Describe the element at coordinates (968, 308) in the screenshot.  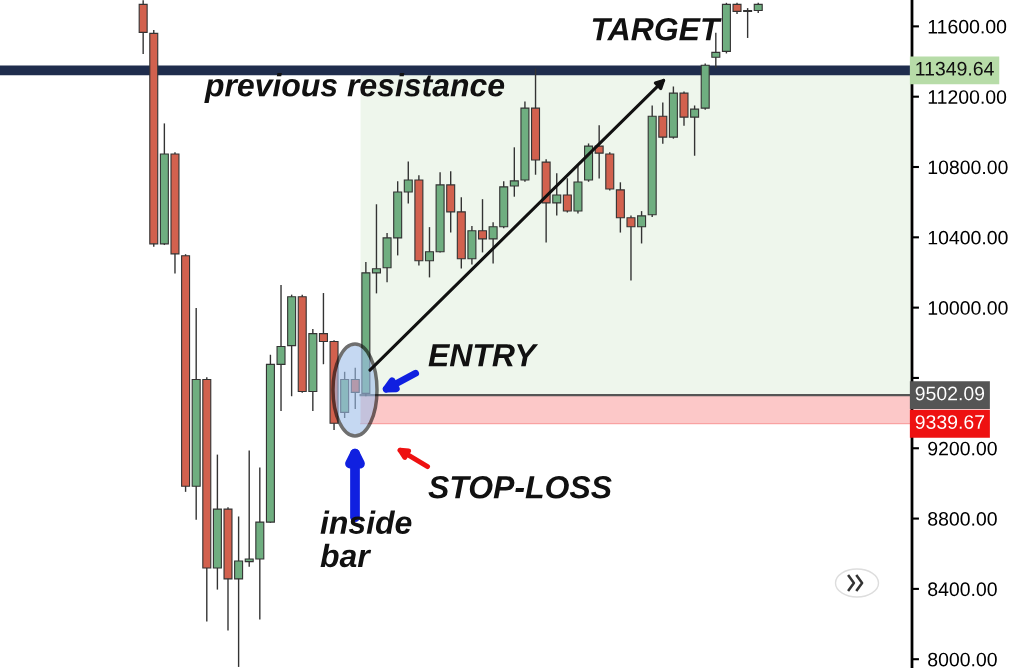
I see `y-tick-label: 10000.00` at that location.